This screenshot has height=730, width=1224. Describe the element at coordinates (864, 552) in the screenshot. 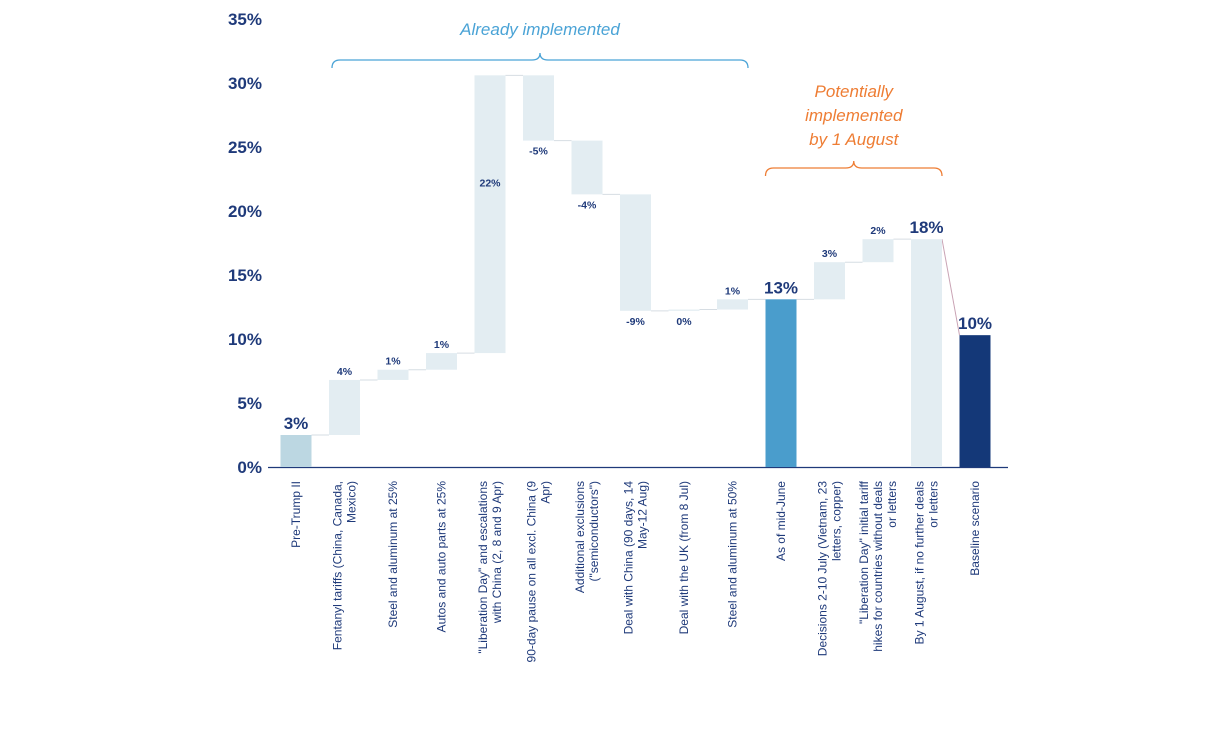

I see `x-category-label-line: "Liberation Day" initial tariff` at that location.